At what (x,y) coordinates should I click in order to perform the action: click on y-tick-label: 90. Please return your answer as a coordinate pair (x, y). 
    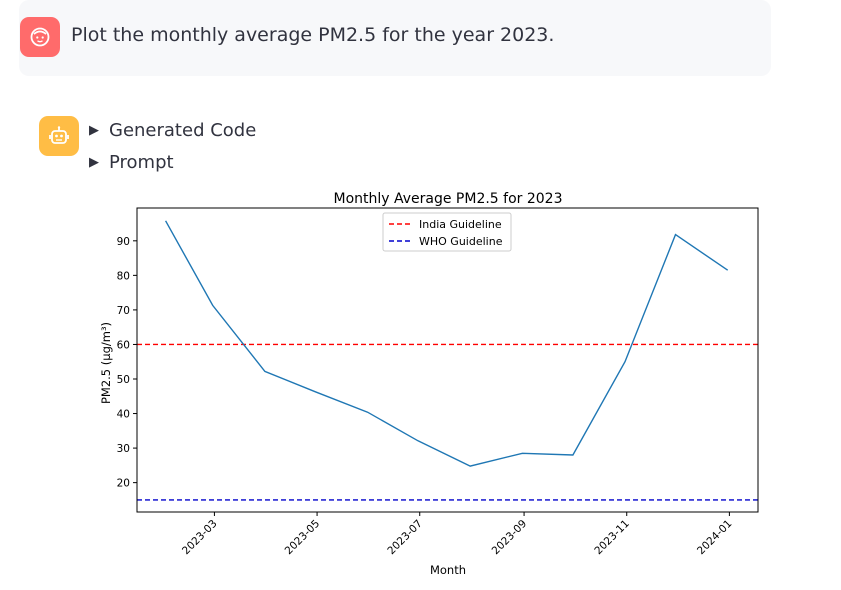
    Looking at the image, I should click on (123, 242).